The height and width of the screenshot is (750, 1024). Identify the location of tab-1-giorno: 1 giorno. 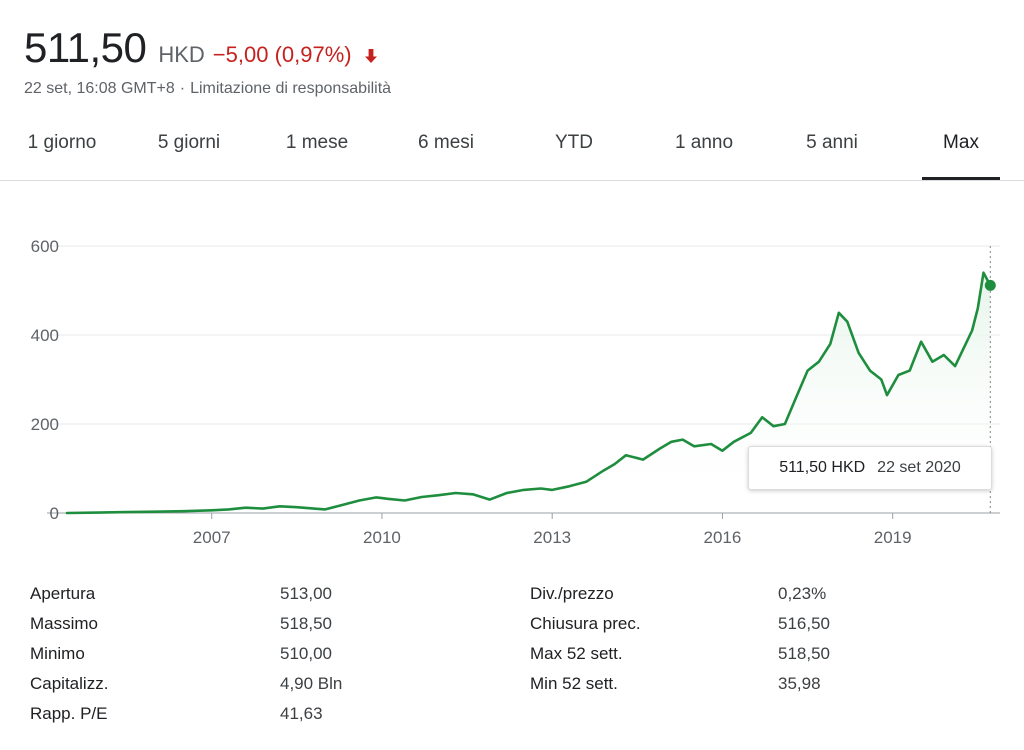
(62, 142).